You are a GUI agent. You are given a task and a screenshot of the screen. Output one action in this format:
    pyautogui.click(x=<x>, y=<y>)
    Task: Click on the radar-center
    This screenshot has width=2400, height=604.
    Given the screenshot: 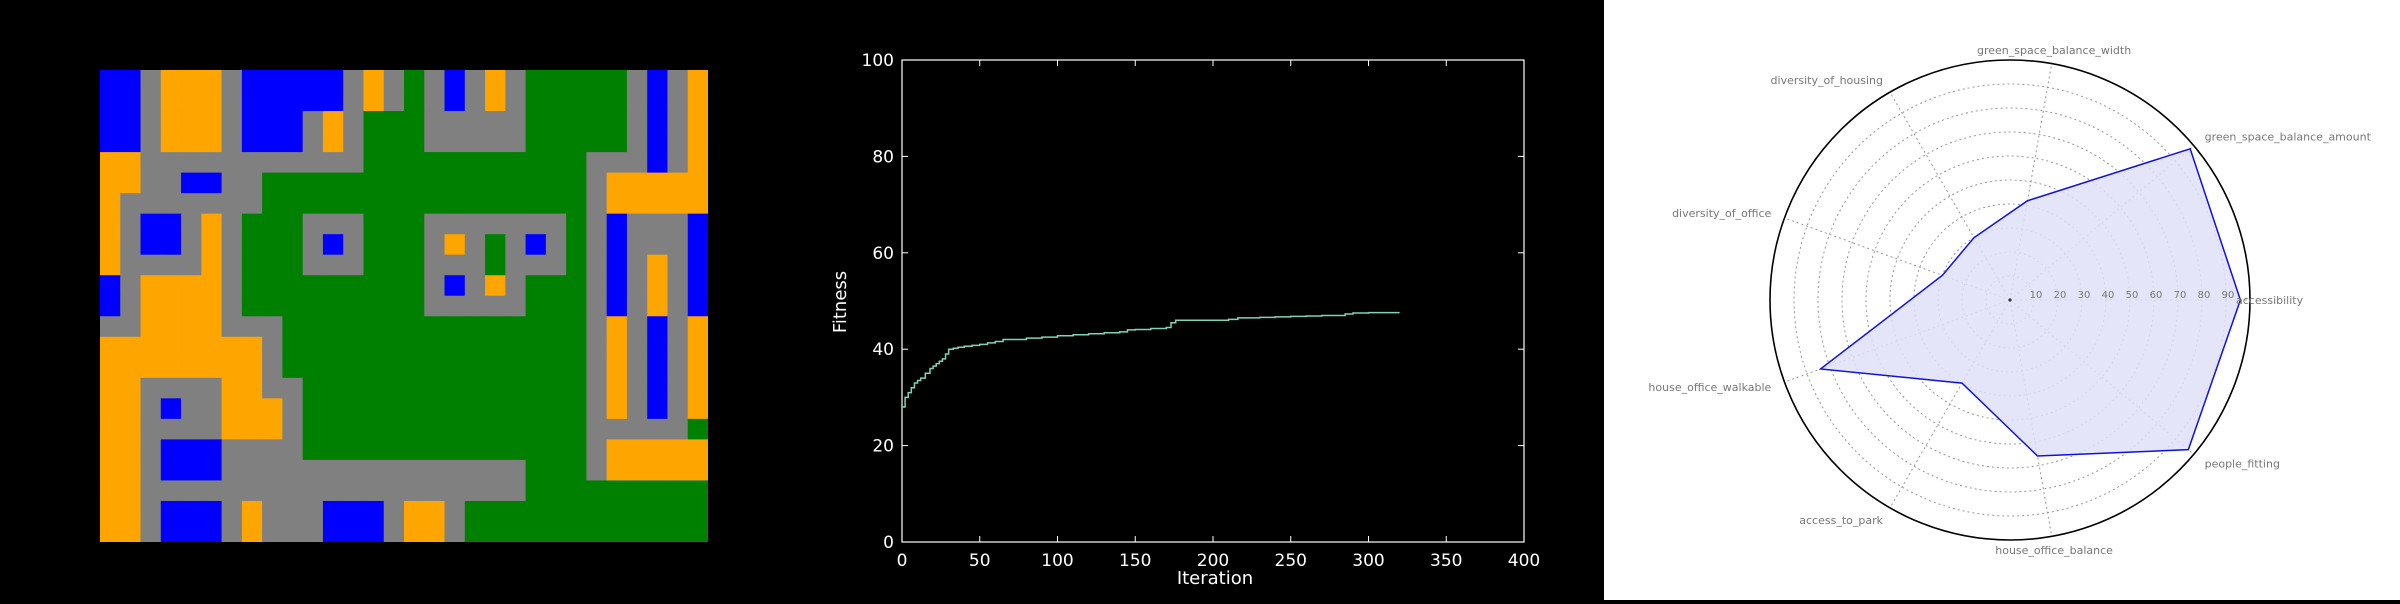 What is the action you would take?
    pyautogui.click(x=2010, y=300)
    